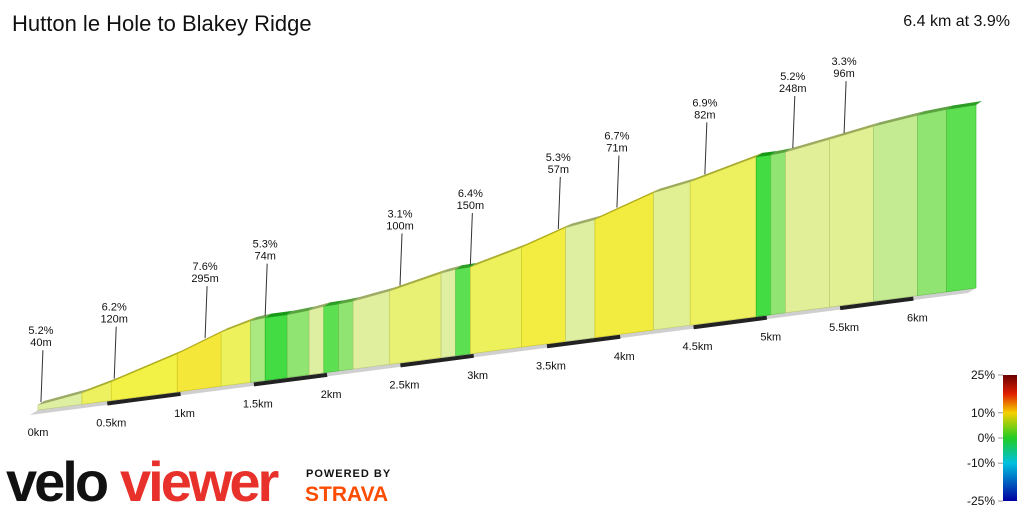 This screenshot has width=1024, height=512. What do you see at coordinates (114, 308) in the screenshot?
I see `annotation-grade: 6.2%` at bounding box center [114, 308].